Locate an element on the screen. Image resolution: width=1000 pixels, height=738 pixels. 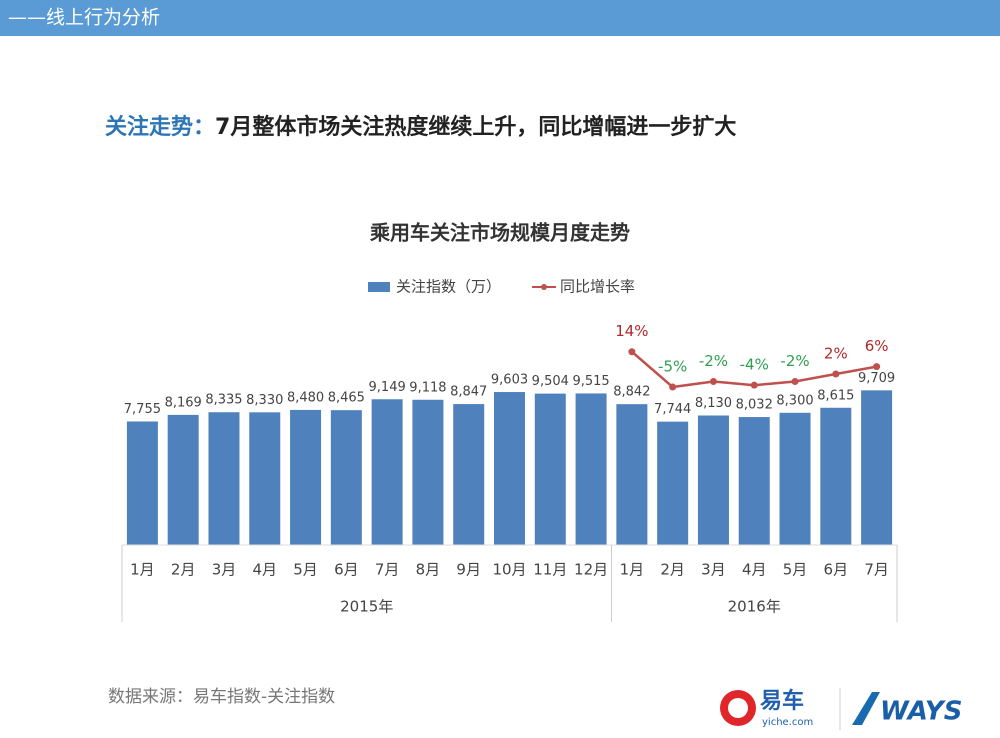
header-bar is located at coordinates (500, 18).